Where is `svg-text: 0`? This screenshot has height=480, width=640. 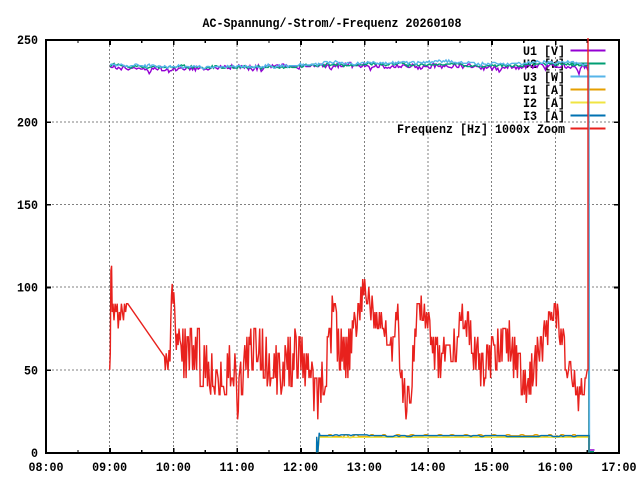
svg-text: 0 is located at coordinates (34, 453).